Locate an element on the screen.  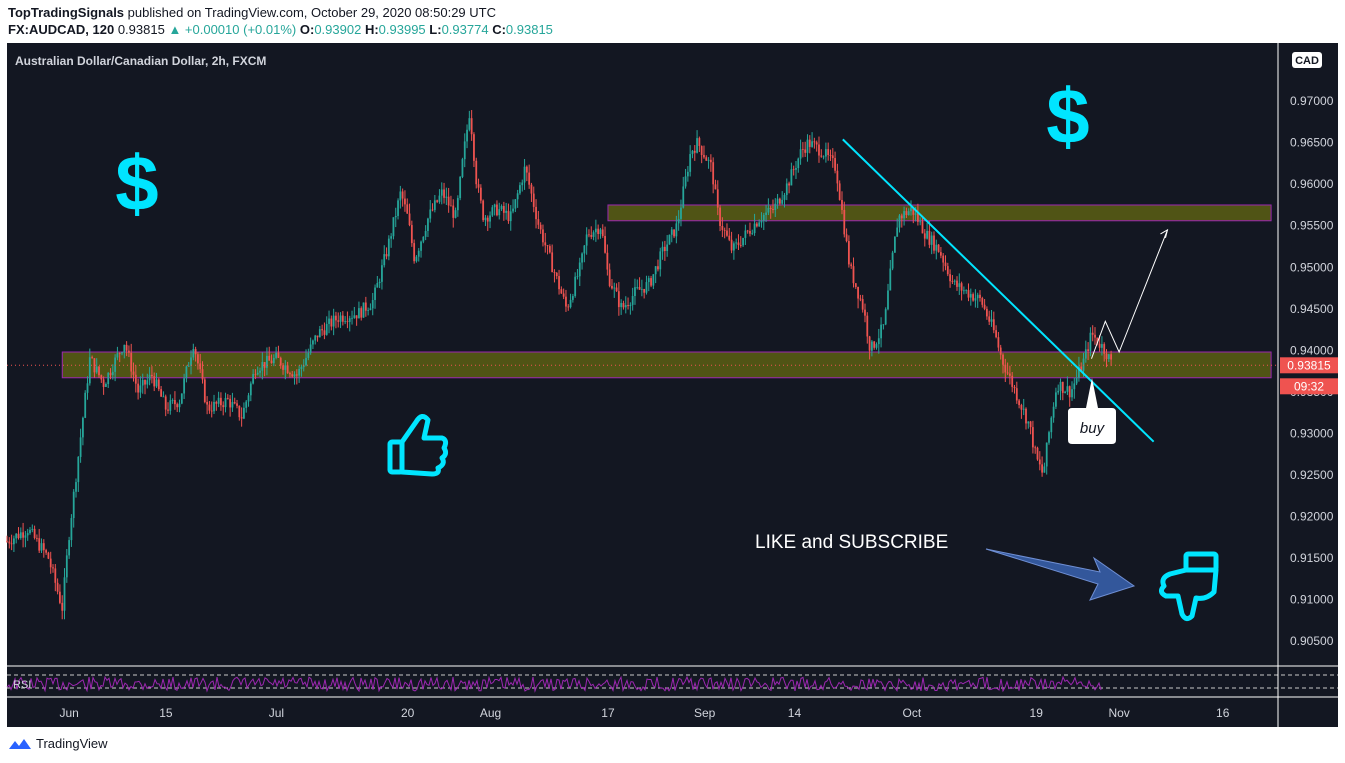
author-name: TopTradingSignals is located at coordinates (66, 12).